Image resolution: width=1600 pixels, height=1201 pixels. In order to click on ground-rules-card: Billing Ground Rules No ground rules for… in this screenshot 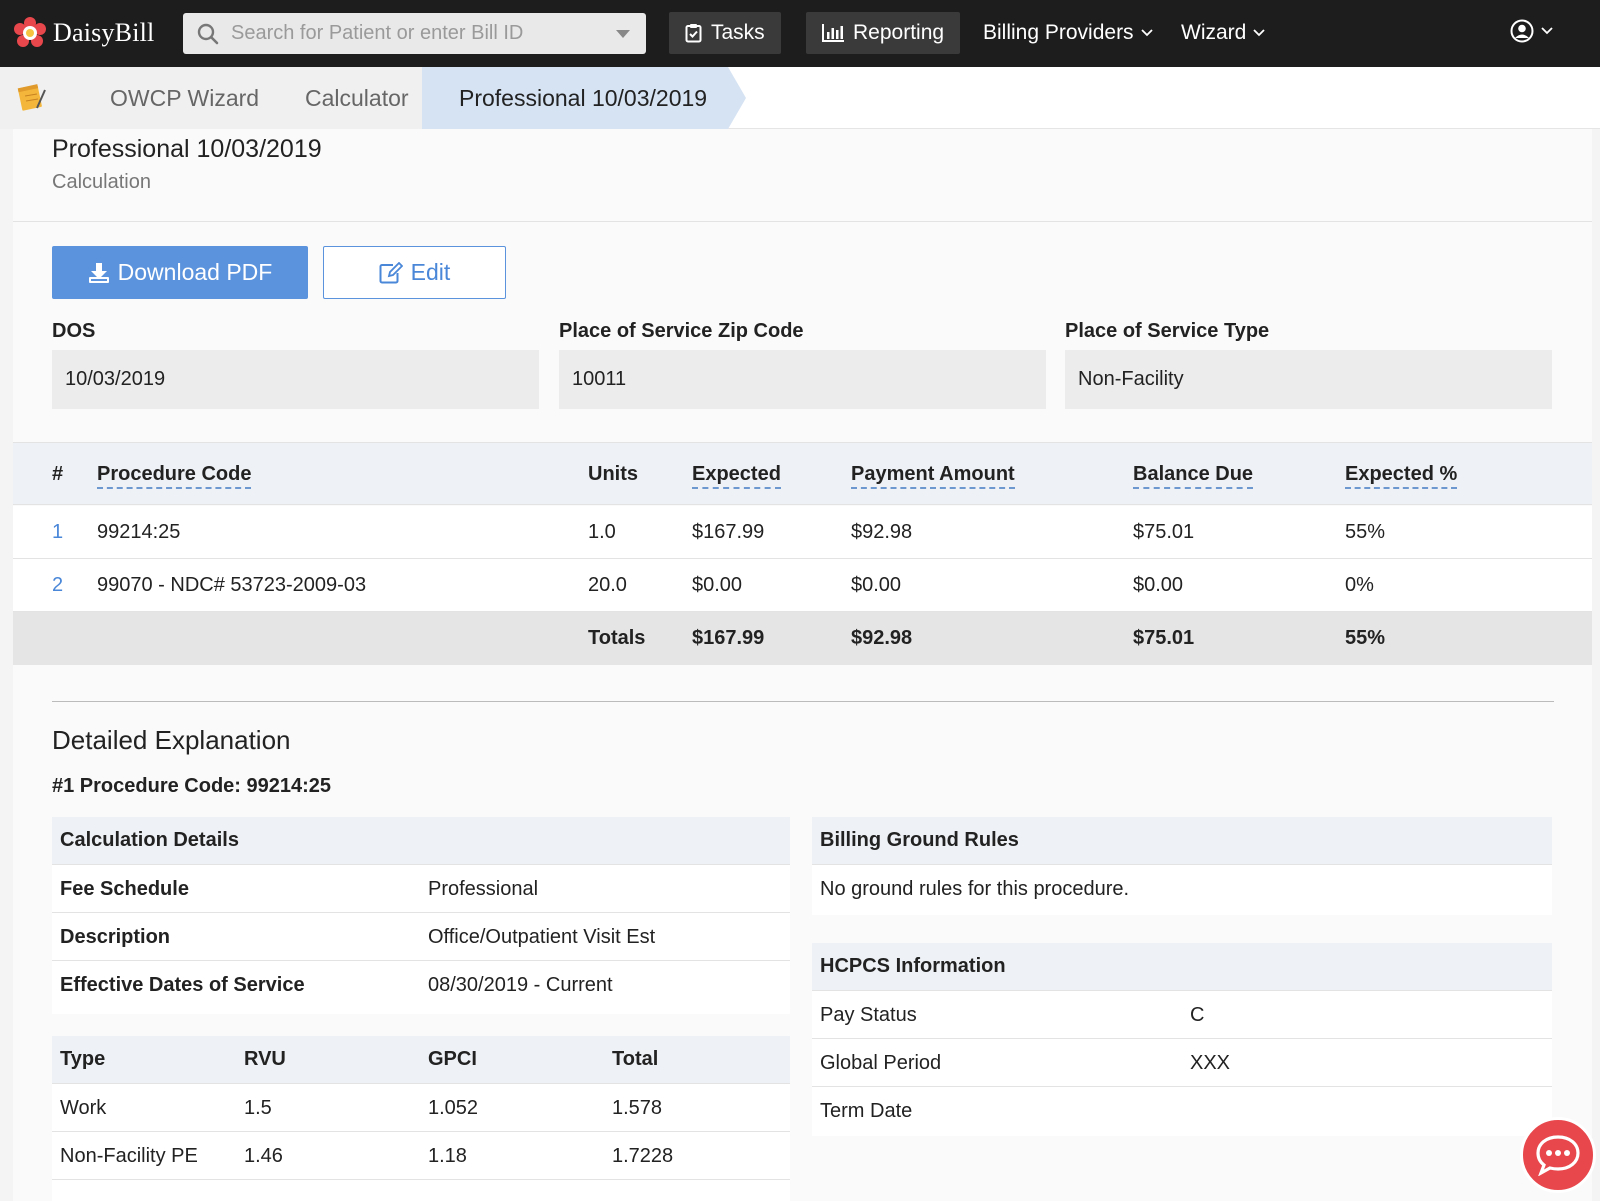, I will do `click(1182, 866)`.